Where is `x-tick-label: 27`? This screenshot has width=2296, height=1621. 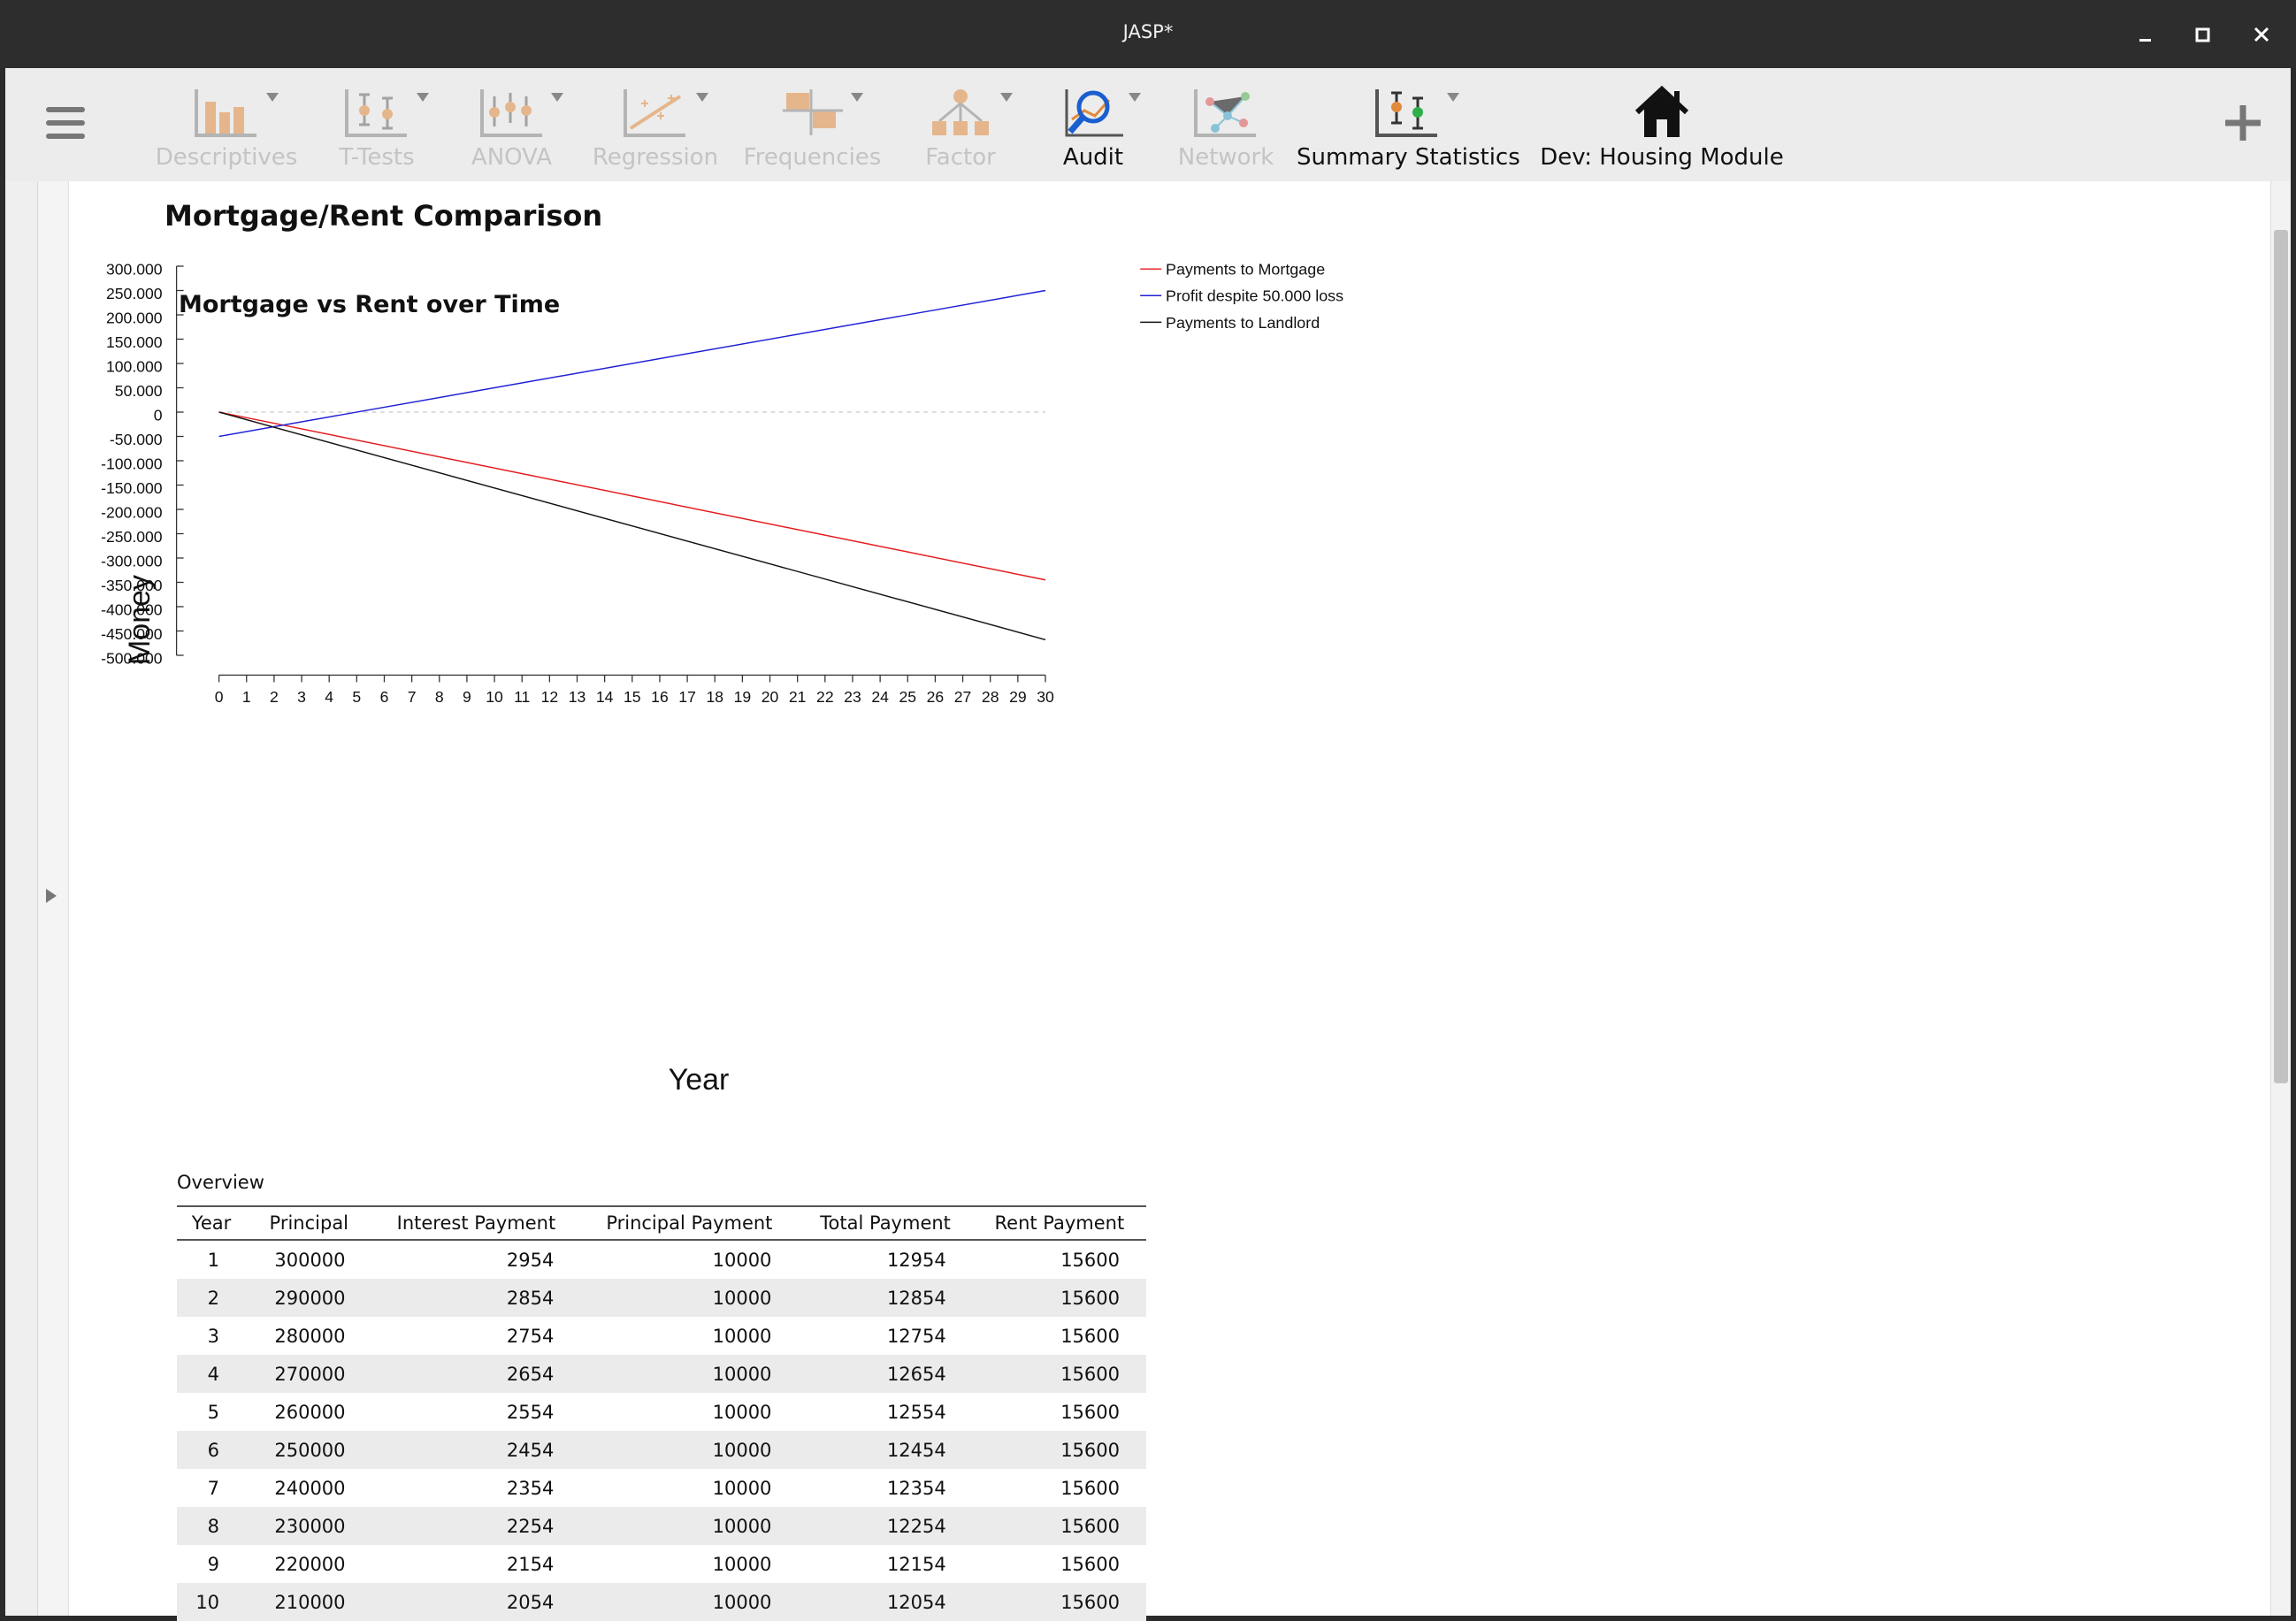 x-tick-label: 27 is located at coordinates (963, 697).